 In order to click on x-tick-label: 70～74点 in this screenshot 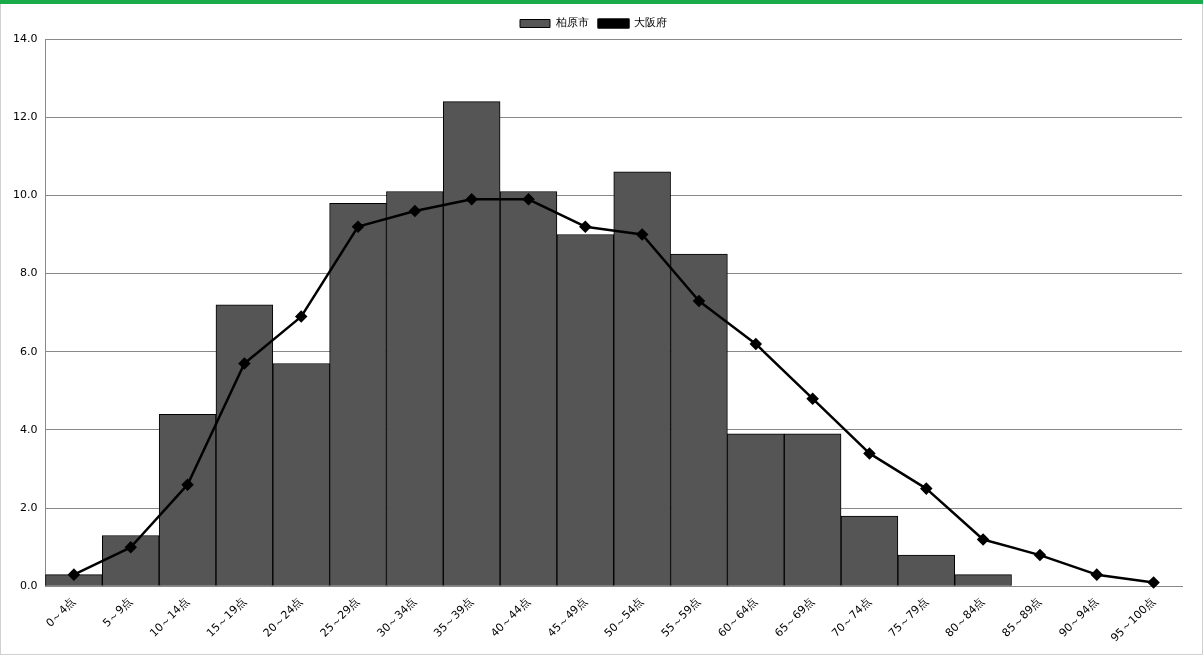, I will do `click(851, 617)`.